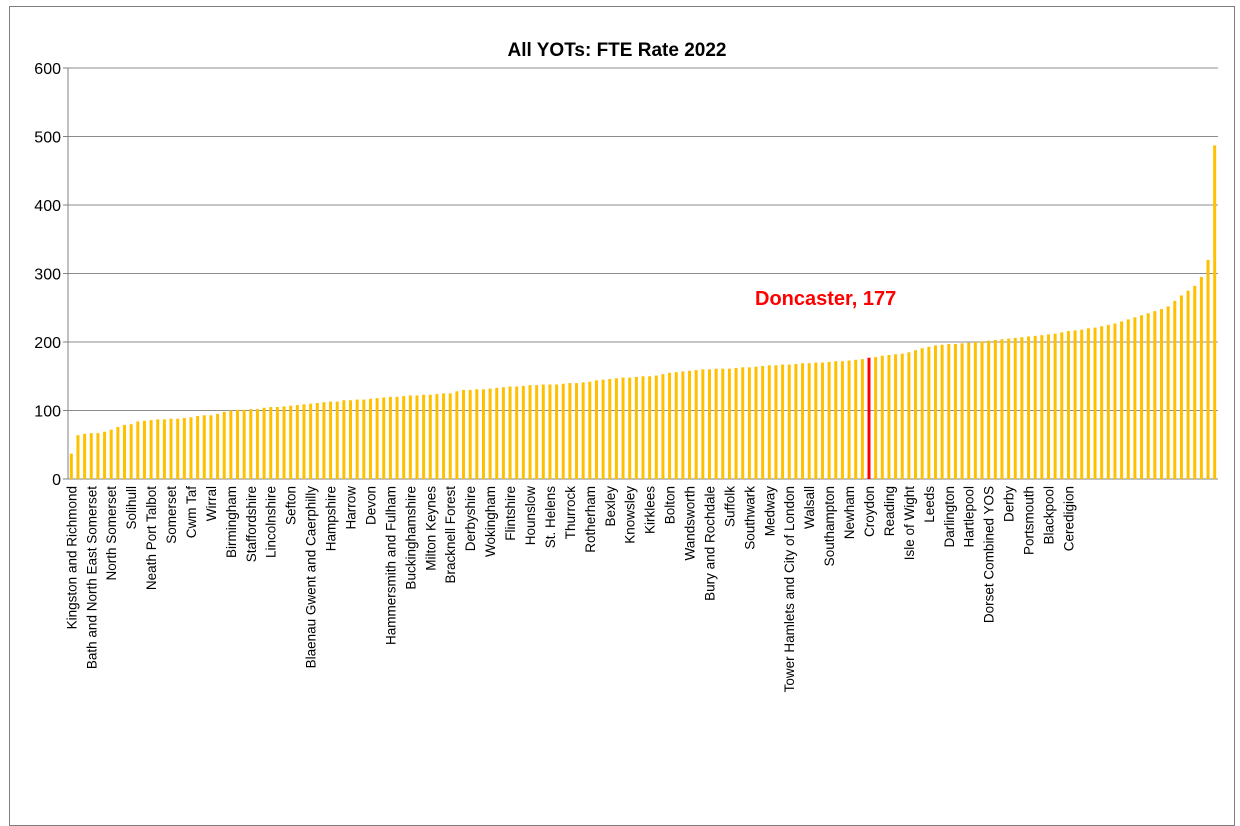 The height and width of the screenshot is (826, 1240). What do you see at coordinates (809, 507) in the screenshot?
I see `xtick-label: Walsall` at bounding box center [809, 507].